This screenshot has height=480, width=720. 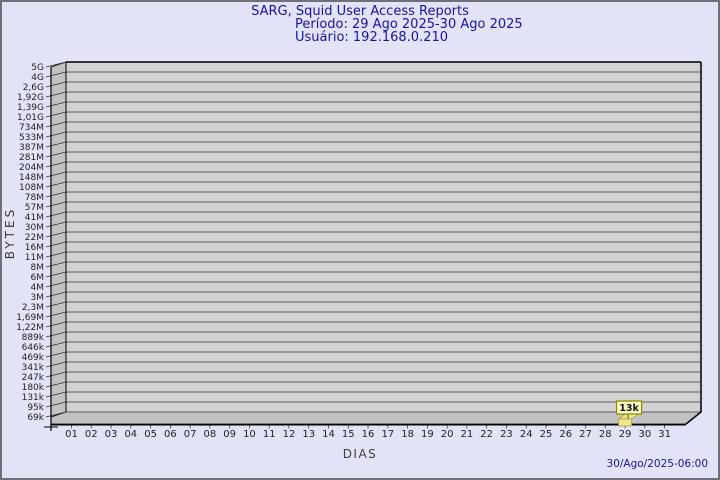 I want to click on svg-text: 16, so click(x=368, y=434).